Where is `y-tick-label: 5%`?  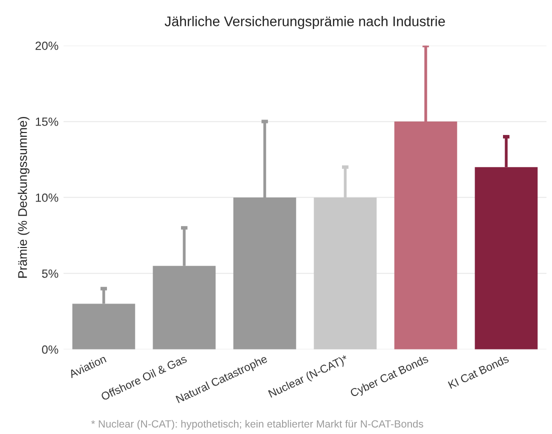 y-tick-label: 5% is located at coordinates (50, 274).